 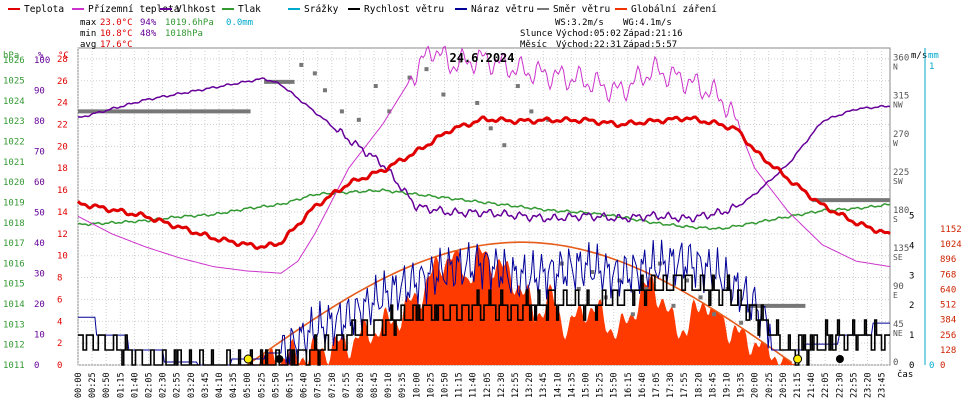 I want to click on x-tick-label: 23:45, so click(x=883, y=385).